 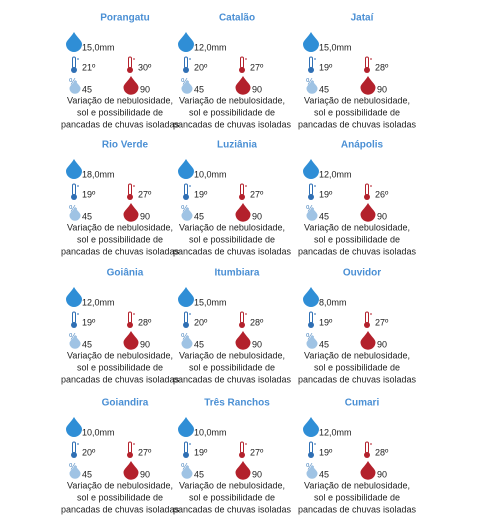 What do you see at coordinates (382, 194) in the screenshot?
I see `temp-max: 26º` at bounding box center [382, 194].